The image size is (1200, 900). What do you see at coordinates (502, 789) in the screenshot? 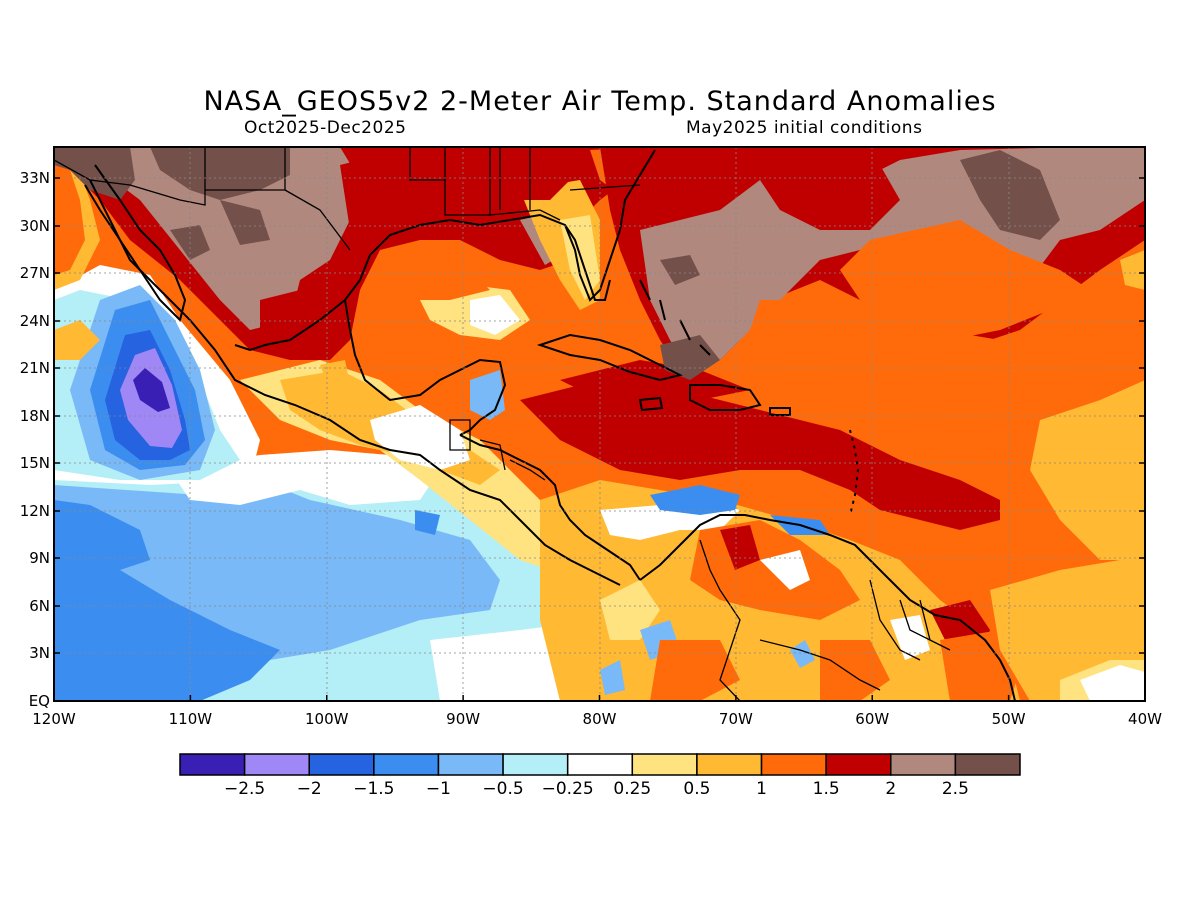
I see `colorbar-label: −0.5` at bounding box center [502, 789].